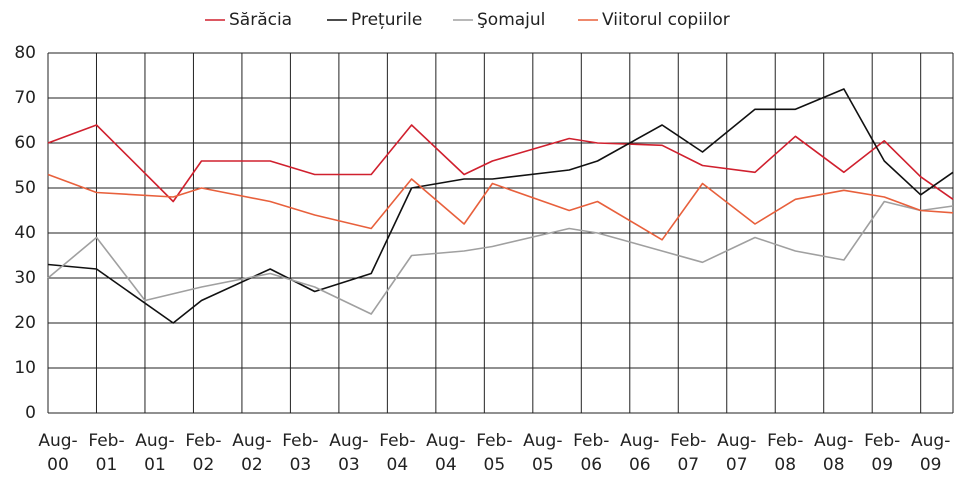  What do you see at coordinates (785, 453) in the screenshot?
I see `x-tick-label: Feb-08` at bounding box center [785, 453].